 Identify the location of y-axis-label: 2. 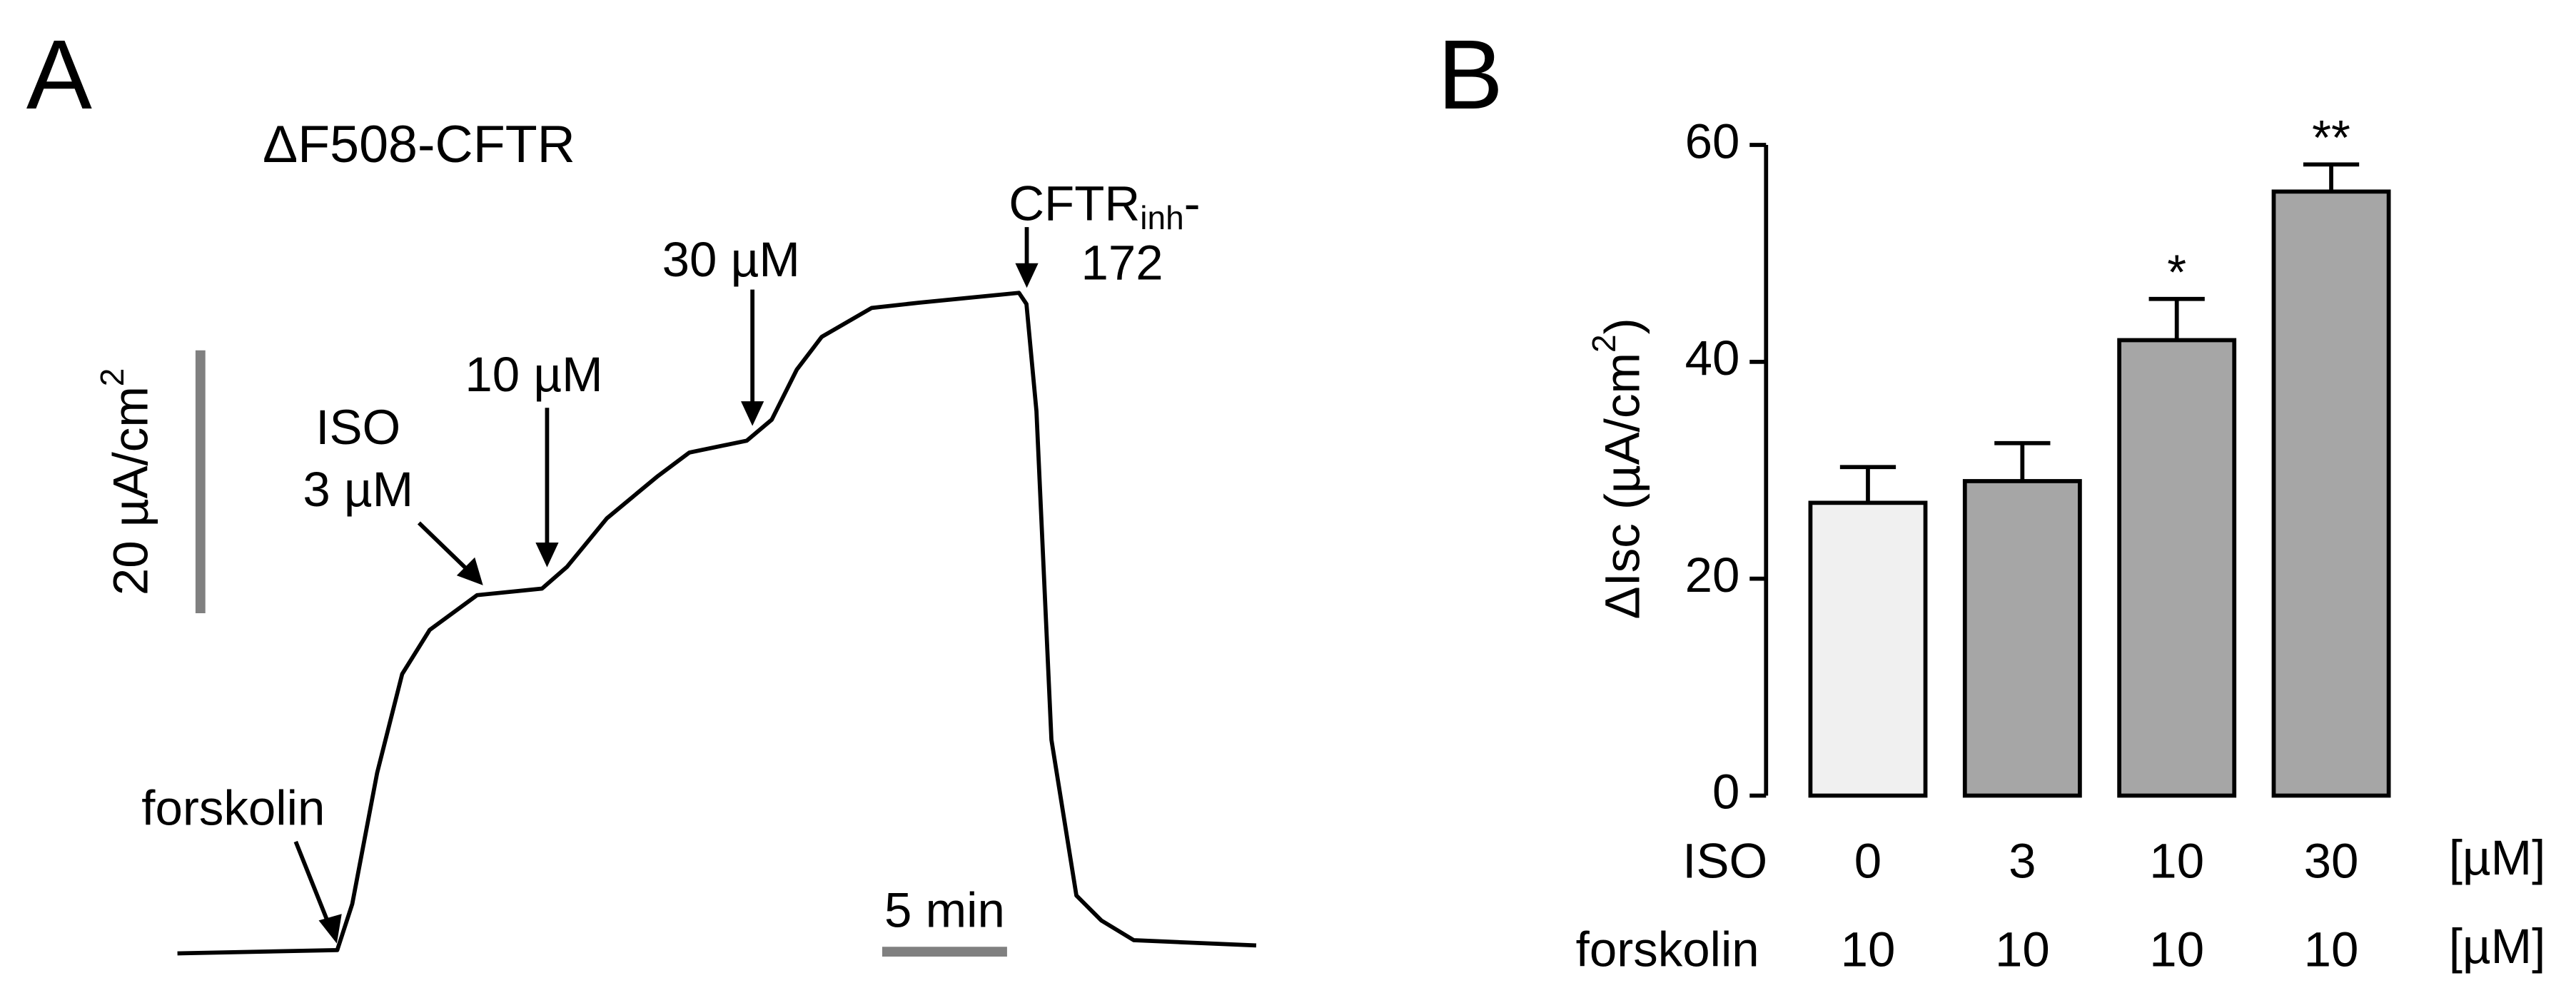
(1603, 344).